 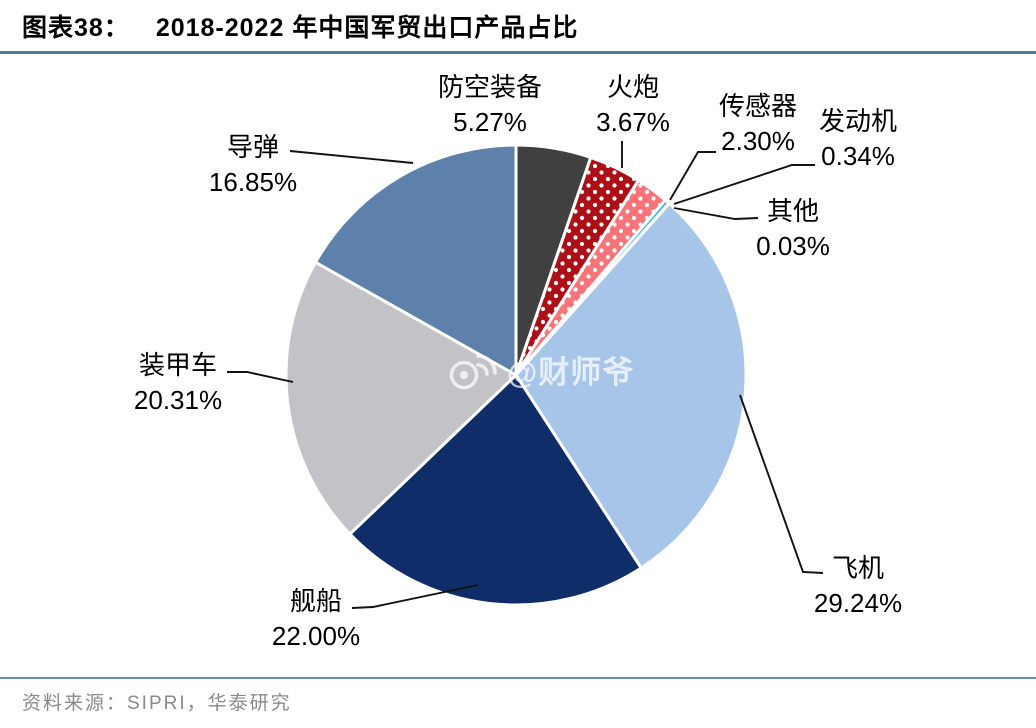 I want to click on leader-line-missiles, so click(x=351, y=157).